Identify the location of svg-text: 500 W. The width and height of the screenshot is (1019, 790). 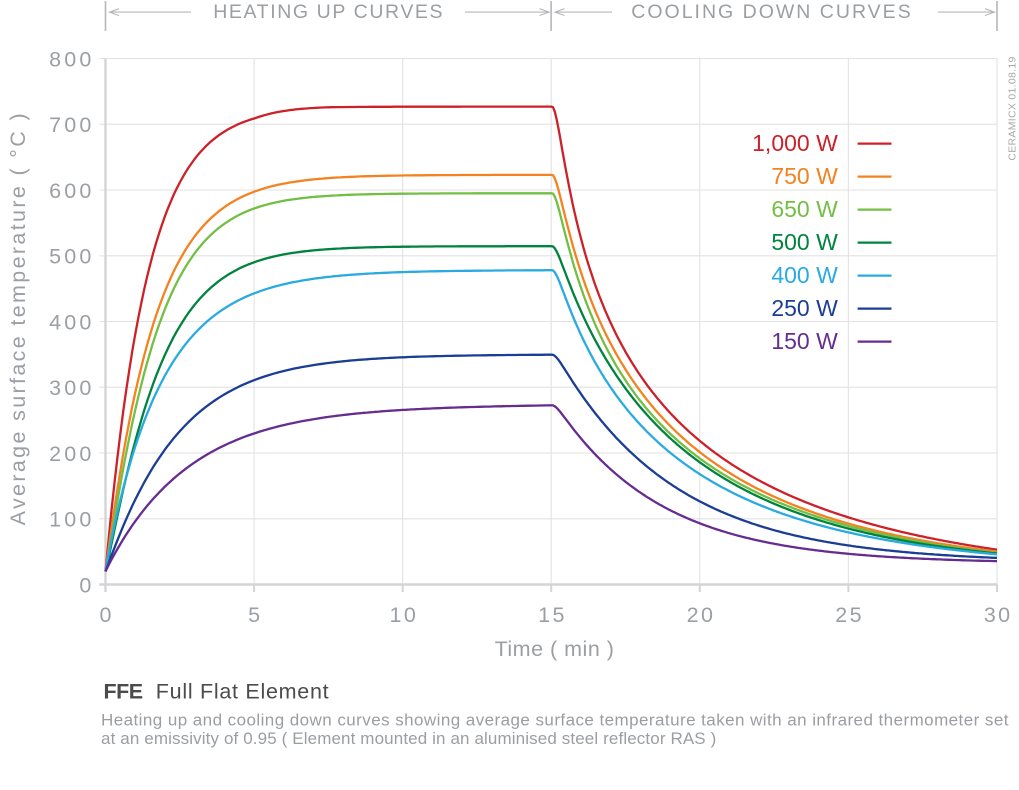
(804, 242).